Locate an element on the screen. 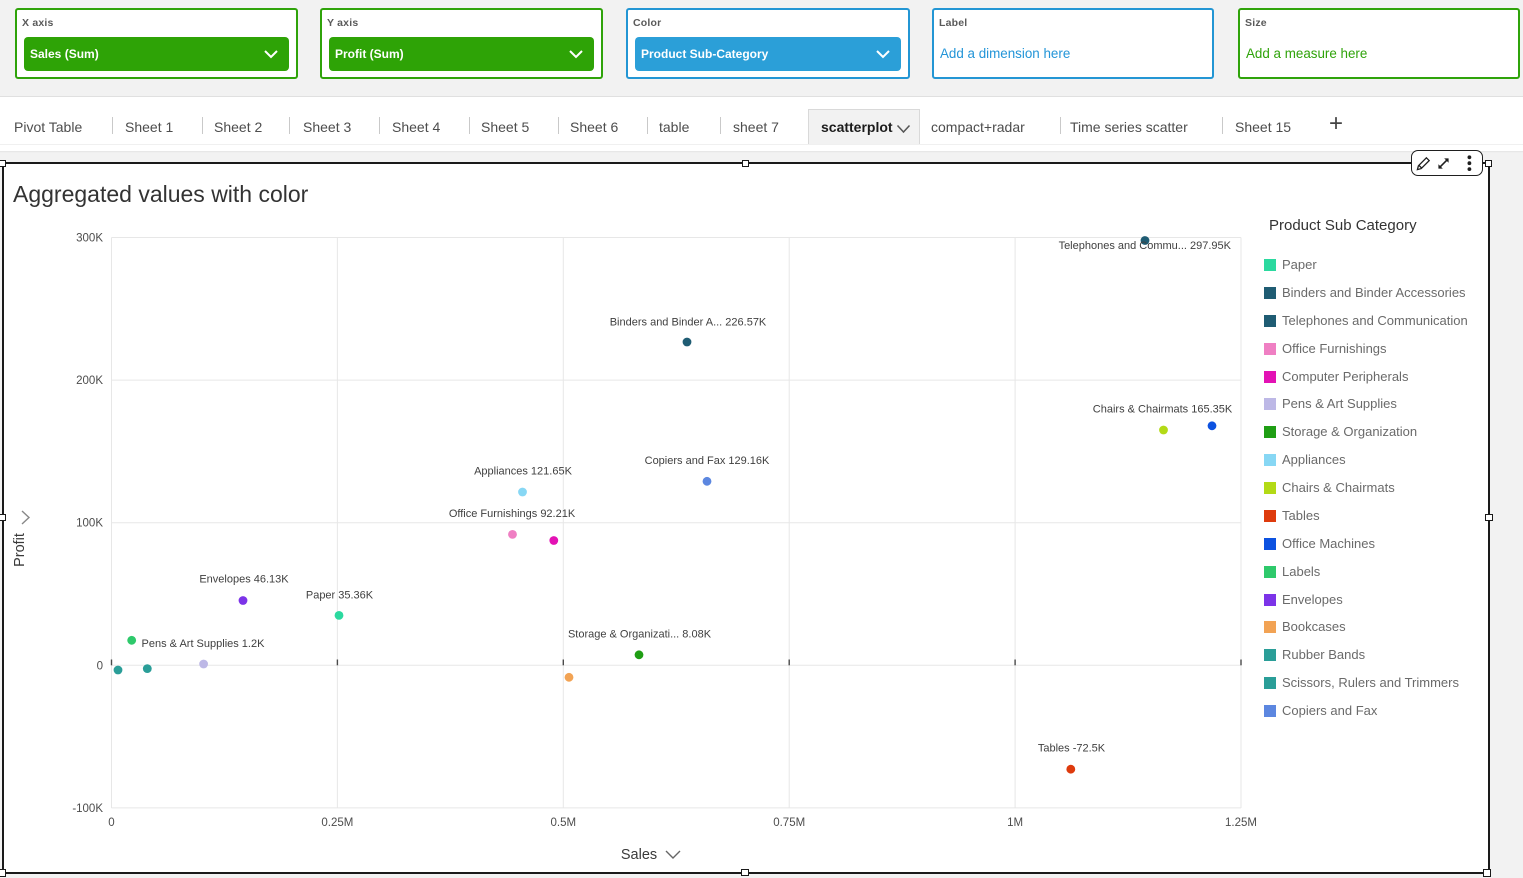  svg-text: Storage & Organizati... 8.08K is located at coordinates (640, 635).